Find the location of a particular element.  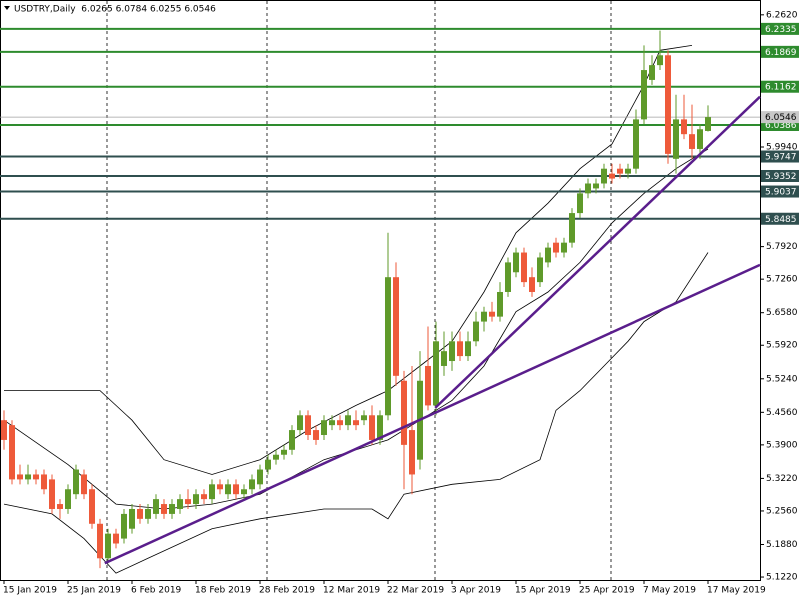

x-tick-label: 28 Feb 2019 is located at coordinates (287, 591).